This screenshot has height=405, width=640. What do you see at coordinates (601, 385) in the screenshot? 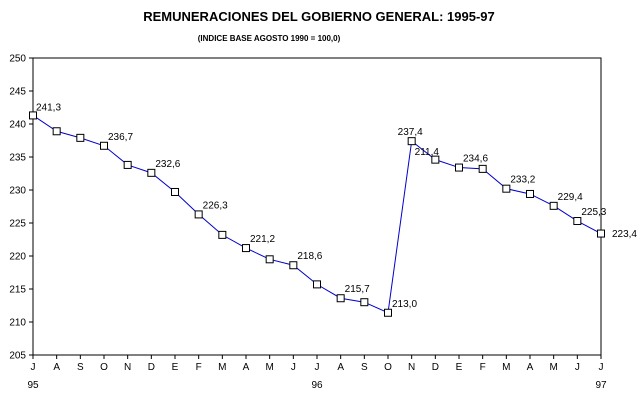
I see `x-year-label: 97` at bounding box center [601, 385].